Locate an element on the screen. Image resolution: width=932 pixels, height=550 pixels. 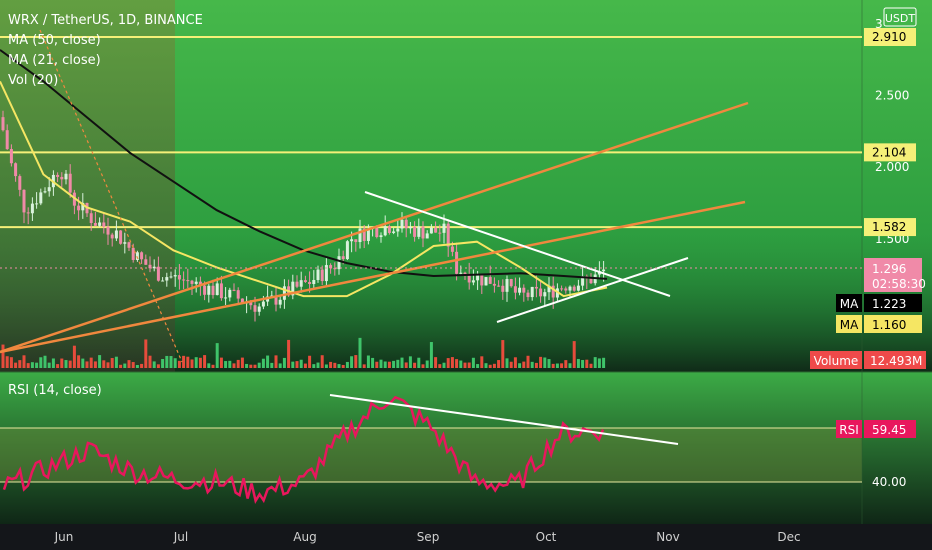
triangle-lower-line is located at coordinates (592, 290).